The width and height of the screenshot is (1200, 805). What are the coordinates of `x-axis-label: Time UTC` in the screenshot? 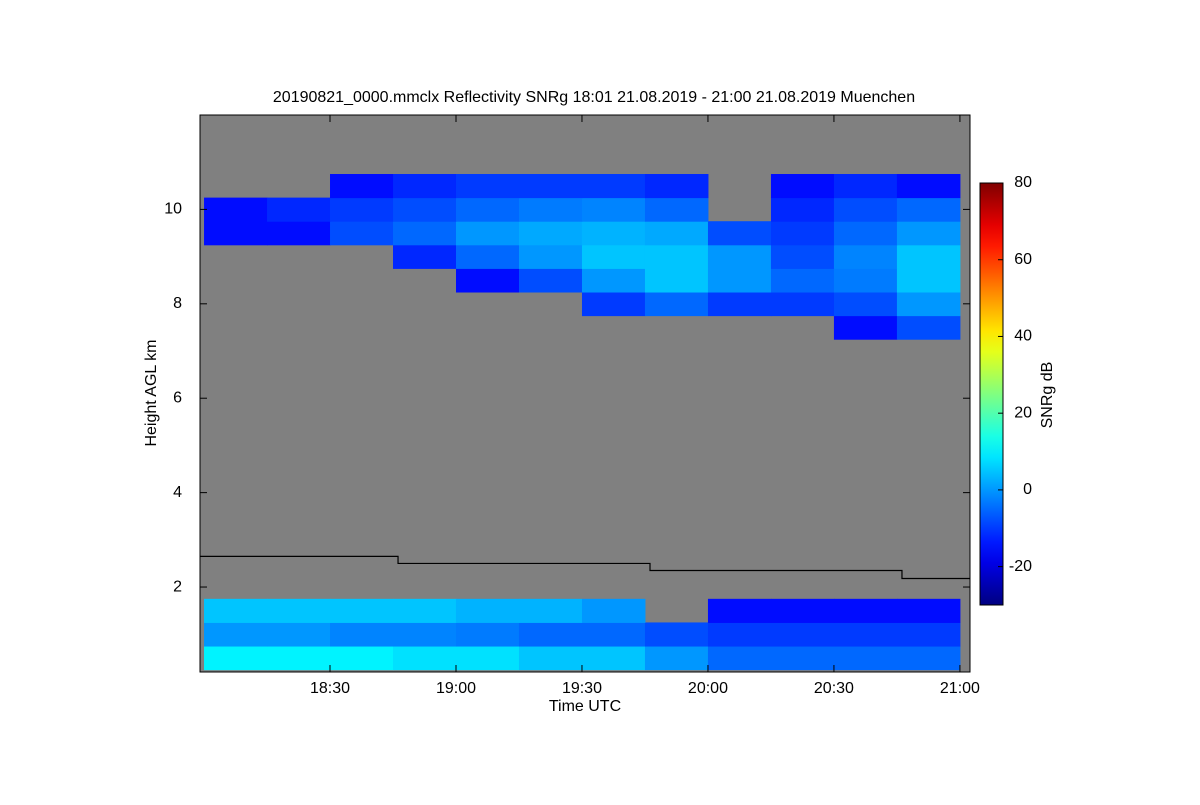 It's located at (585, 706).